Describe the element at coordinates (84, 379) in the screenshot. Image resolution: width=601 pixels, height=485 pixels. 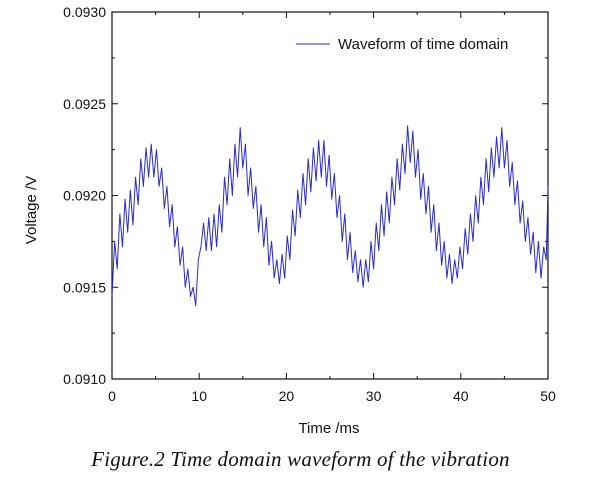
I see `y-tick-label: 0.0910` at that location.